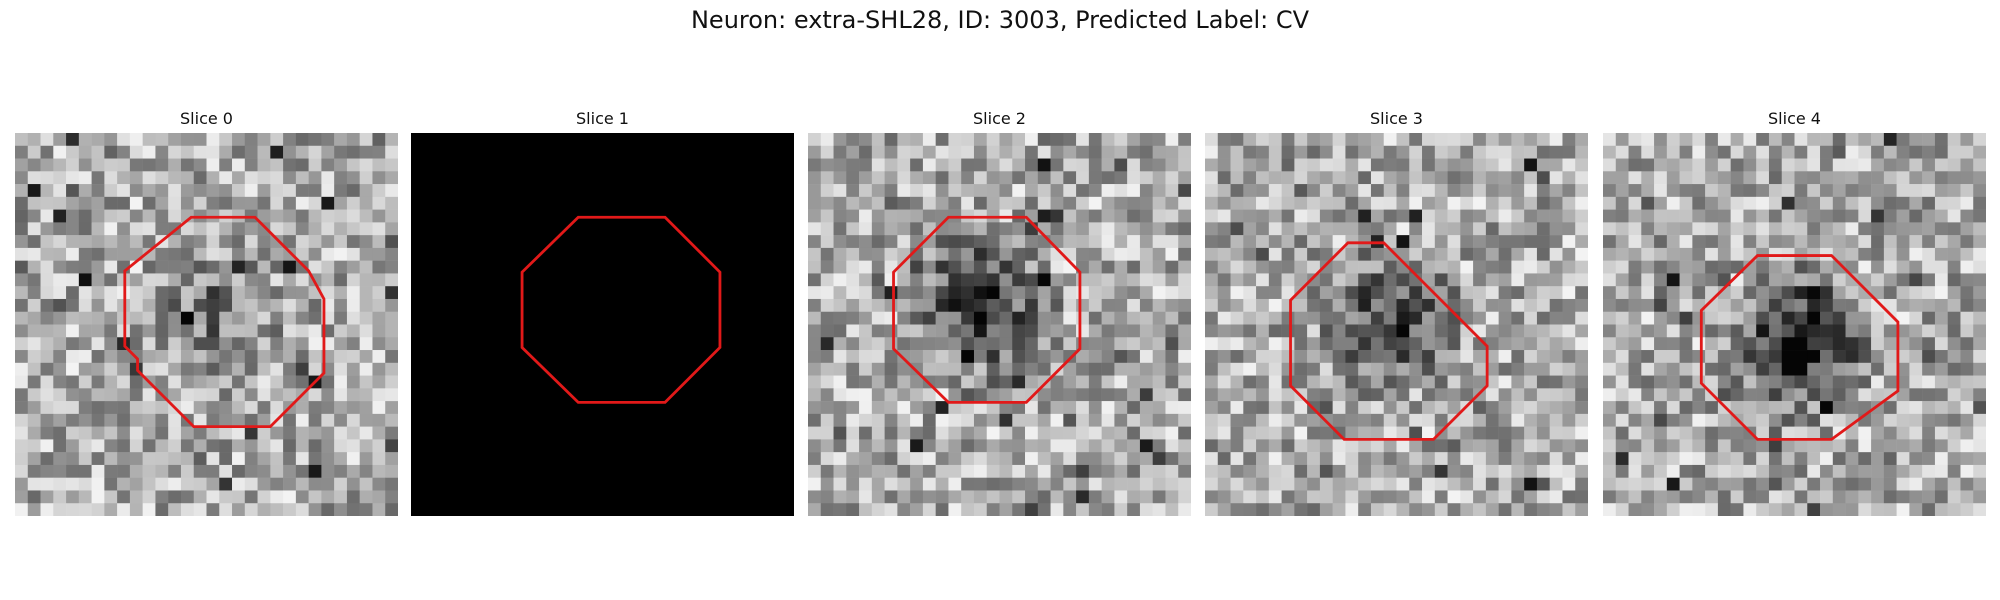 Image resolution: width=2000 pixels, height=600 pixels. Describe the element at coordinates (1396, 118) in the screenshot. I see `slice-title-3: Slice 3` at that location.